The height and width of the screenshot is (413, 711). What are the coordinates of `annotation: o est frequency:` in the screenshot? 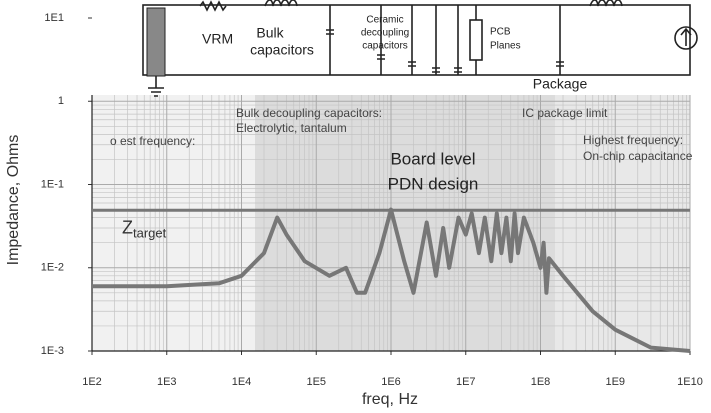 It's located at (152, 141).